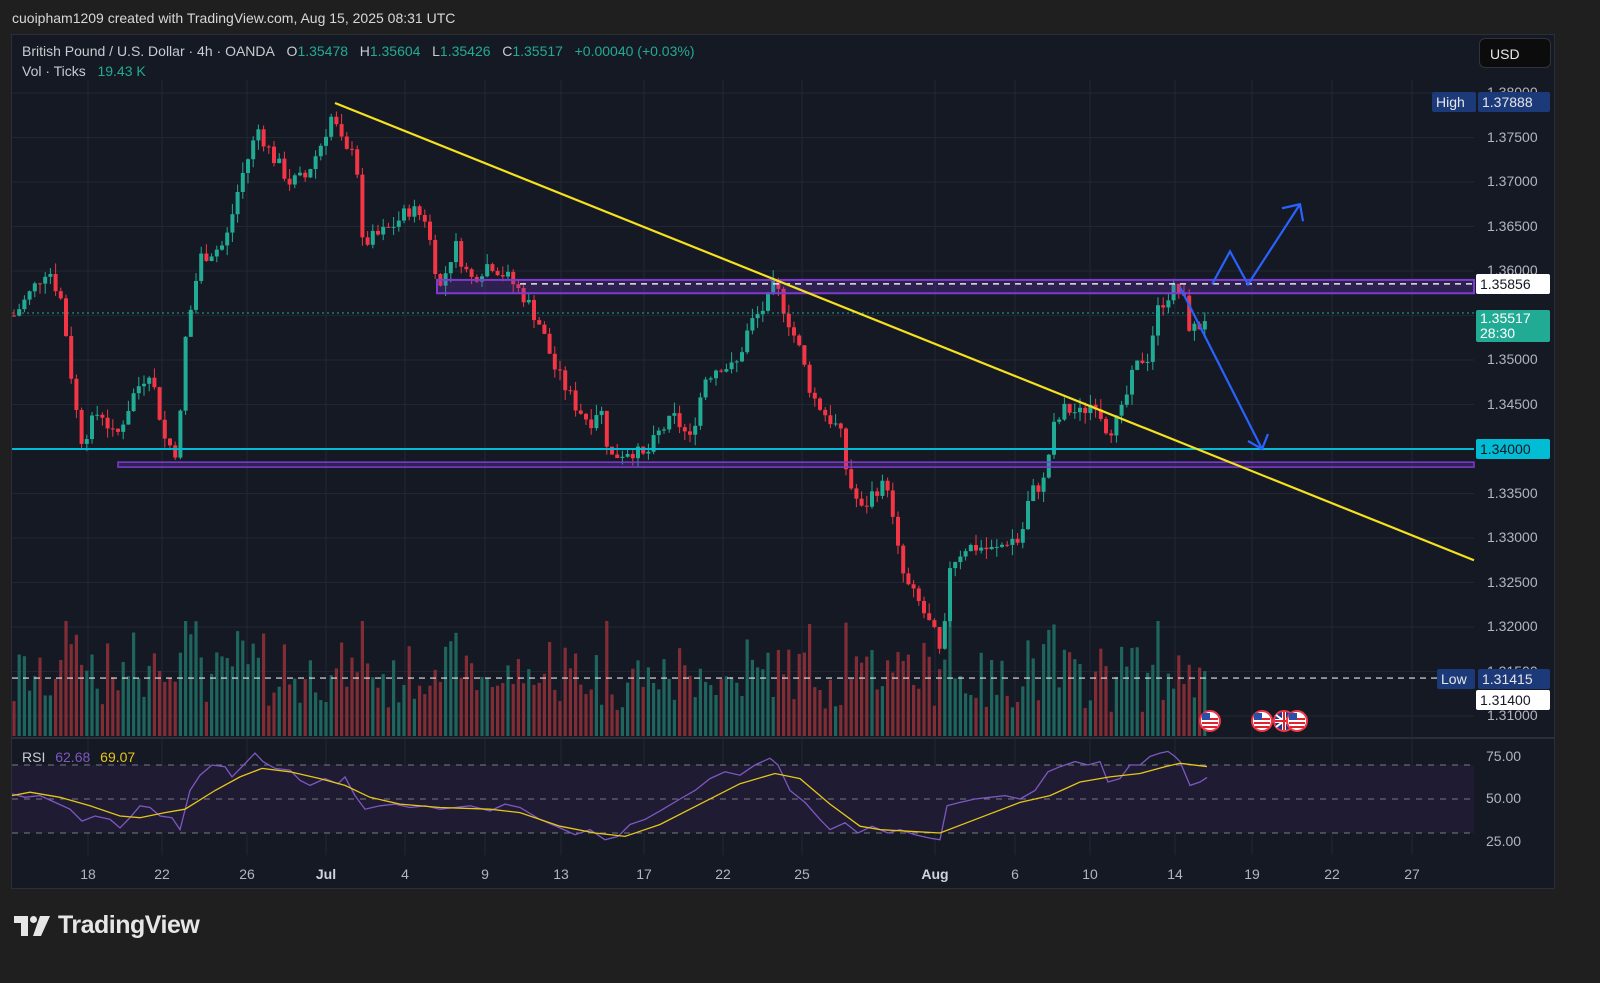  What do you see at coordinates (73, 757) in the screenshot?
I see `rsi-value: 62.68` at bounding box center [73, 757].